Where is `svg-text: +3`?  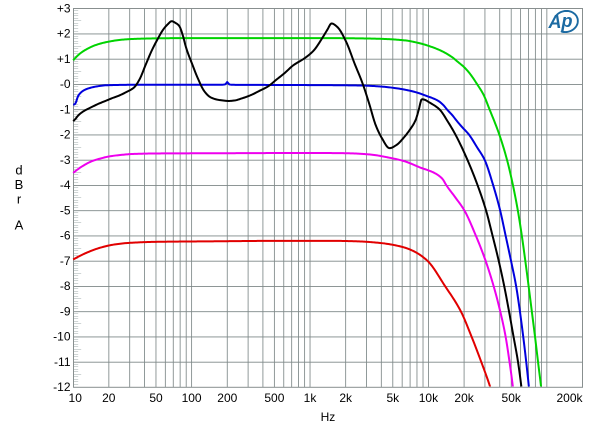
svg-text: +3 is located at coordinates (64, 9).